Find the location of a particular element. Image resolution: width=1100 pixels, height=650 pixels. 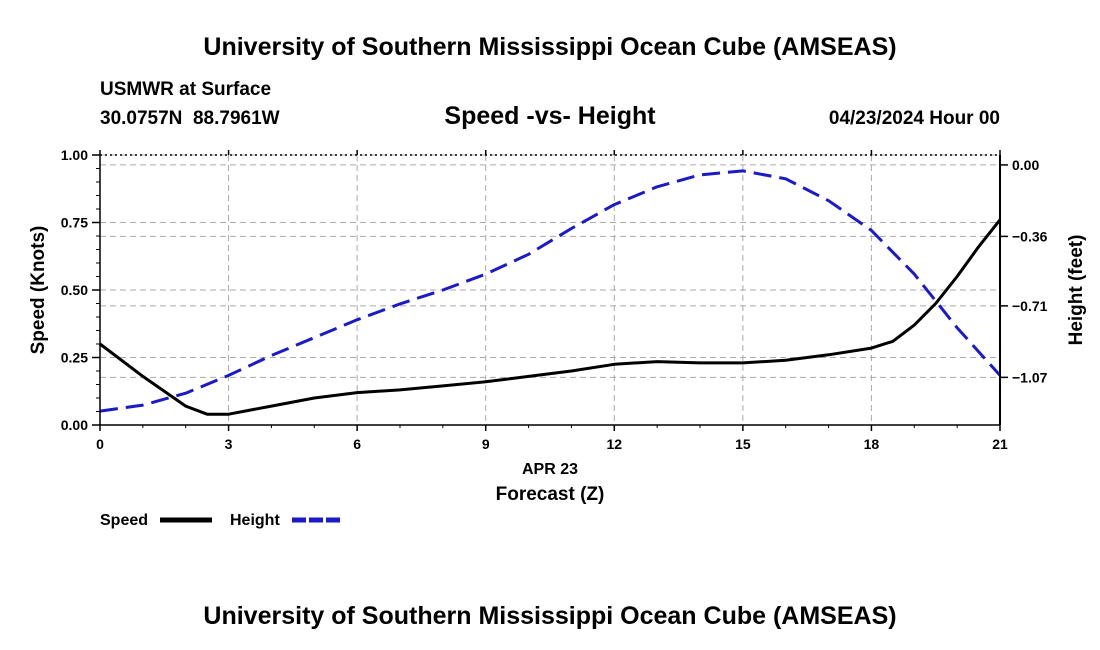

x-tick-label: 3 is located at coordinates (229, 444).